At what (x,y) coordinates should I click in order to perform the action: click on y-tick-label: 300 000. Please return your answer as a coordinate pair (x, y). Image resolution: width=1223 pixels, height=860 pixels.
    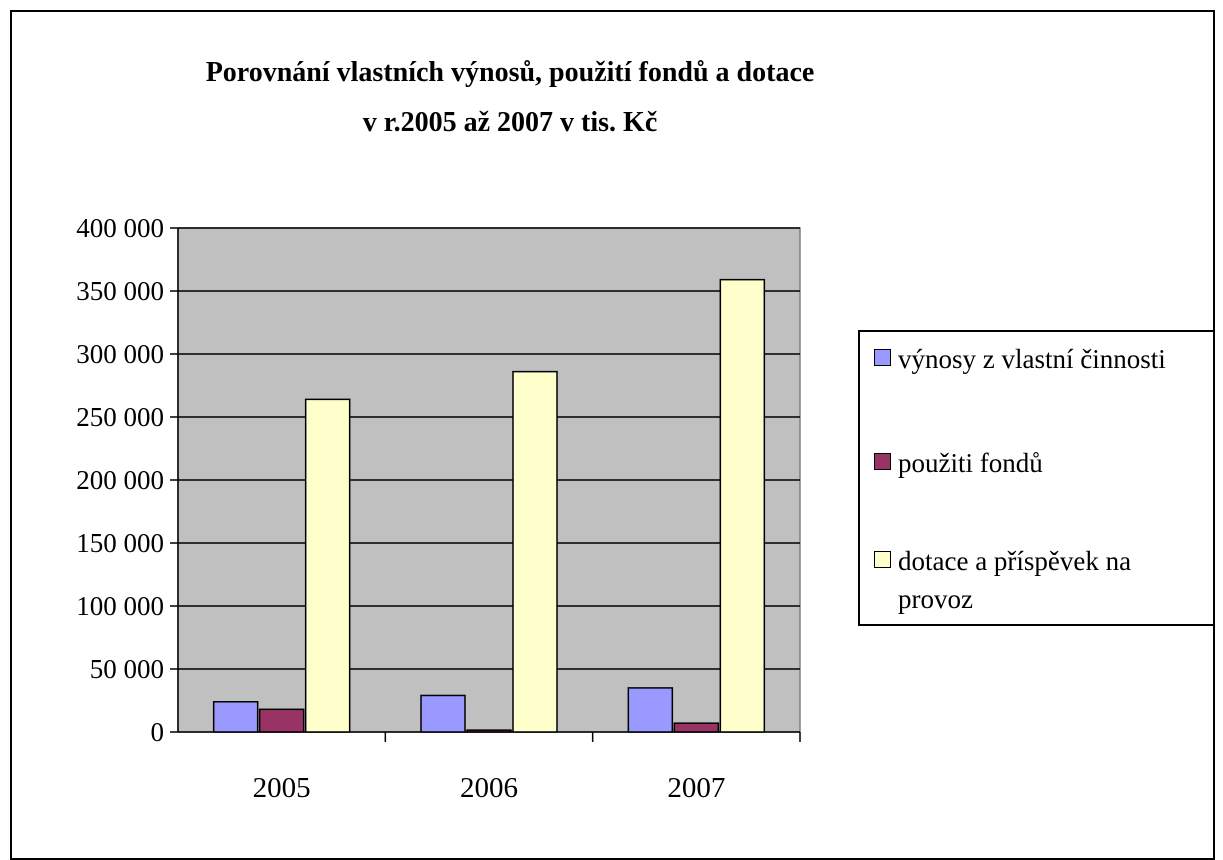
    Looking at the image, I should click on (120, 354).